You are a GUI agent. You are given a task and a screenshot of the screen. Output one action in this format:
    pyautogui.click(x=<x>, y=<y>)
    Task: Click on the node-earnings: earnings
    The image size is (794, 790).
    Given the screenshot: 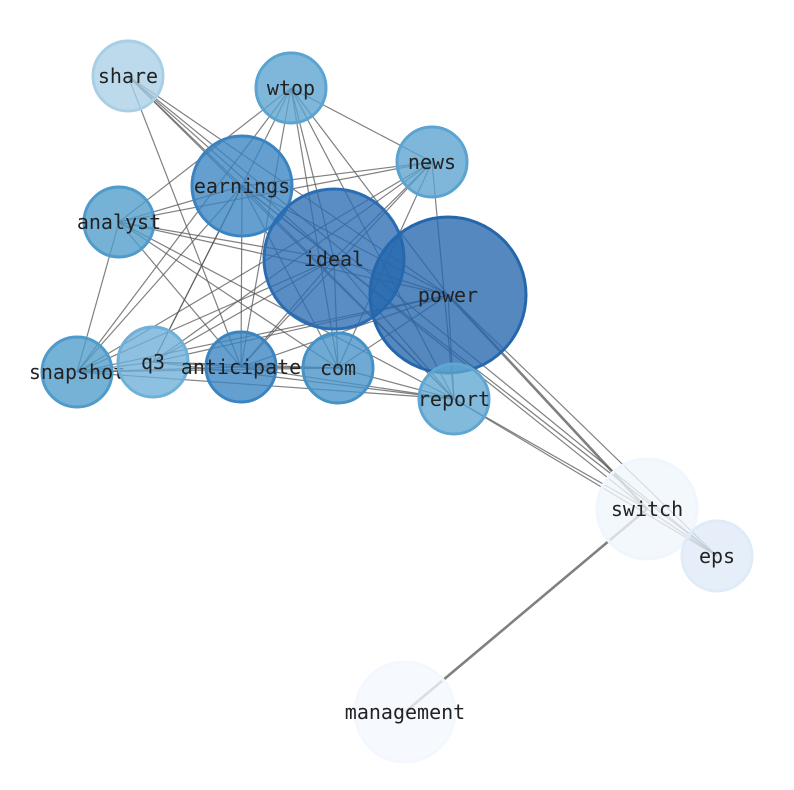 What is the action you would take?
    pyautogui.click(x=242, y=186)
    